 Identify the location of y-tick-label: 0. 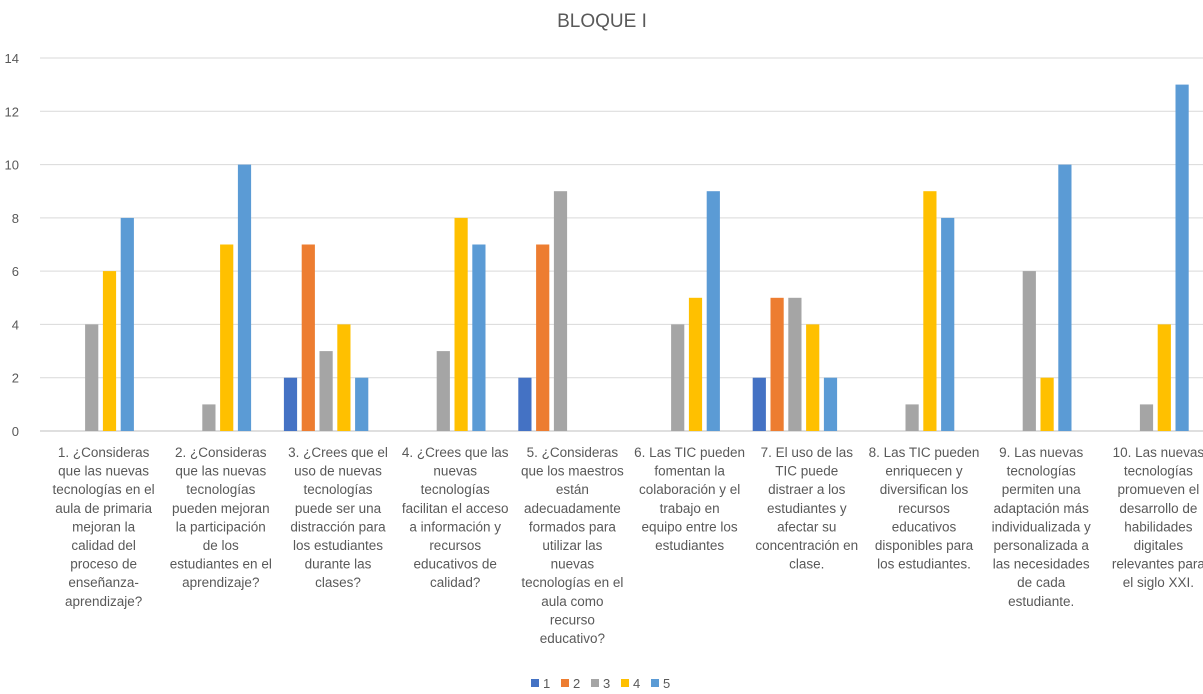
(15, 431).